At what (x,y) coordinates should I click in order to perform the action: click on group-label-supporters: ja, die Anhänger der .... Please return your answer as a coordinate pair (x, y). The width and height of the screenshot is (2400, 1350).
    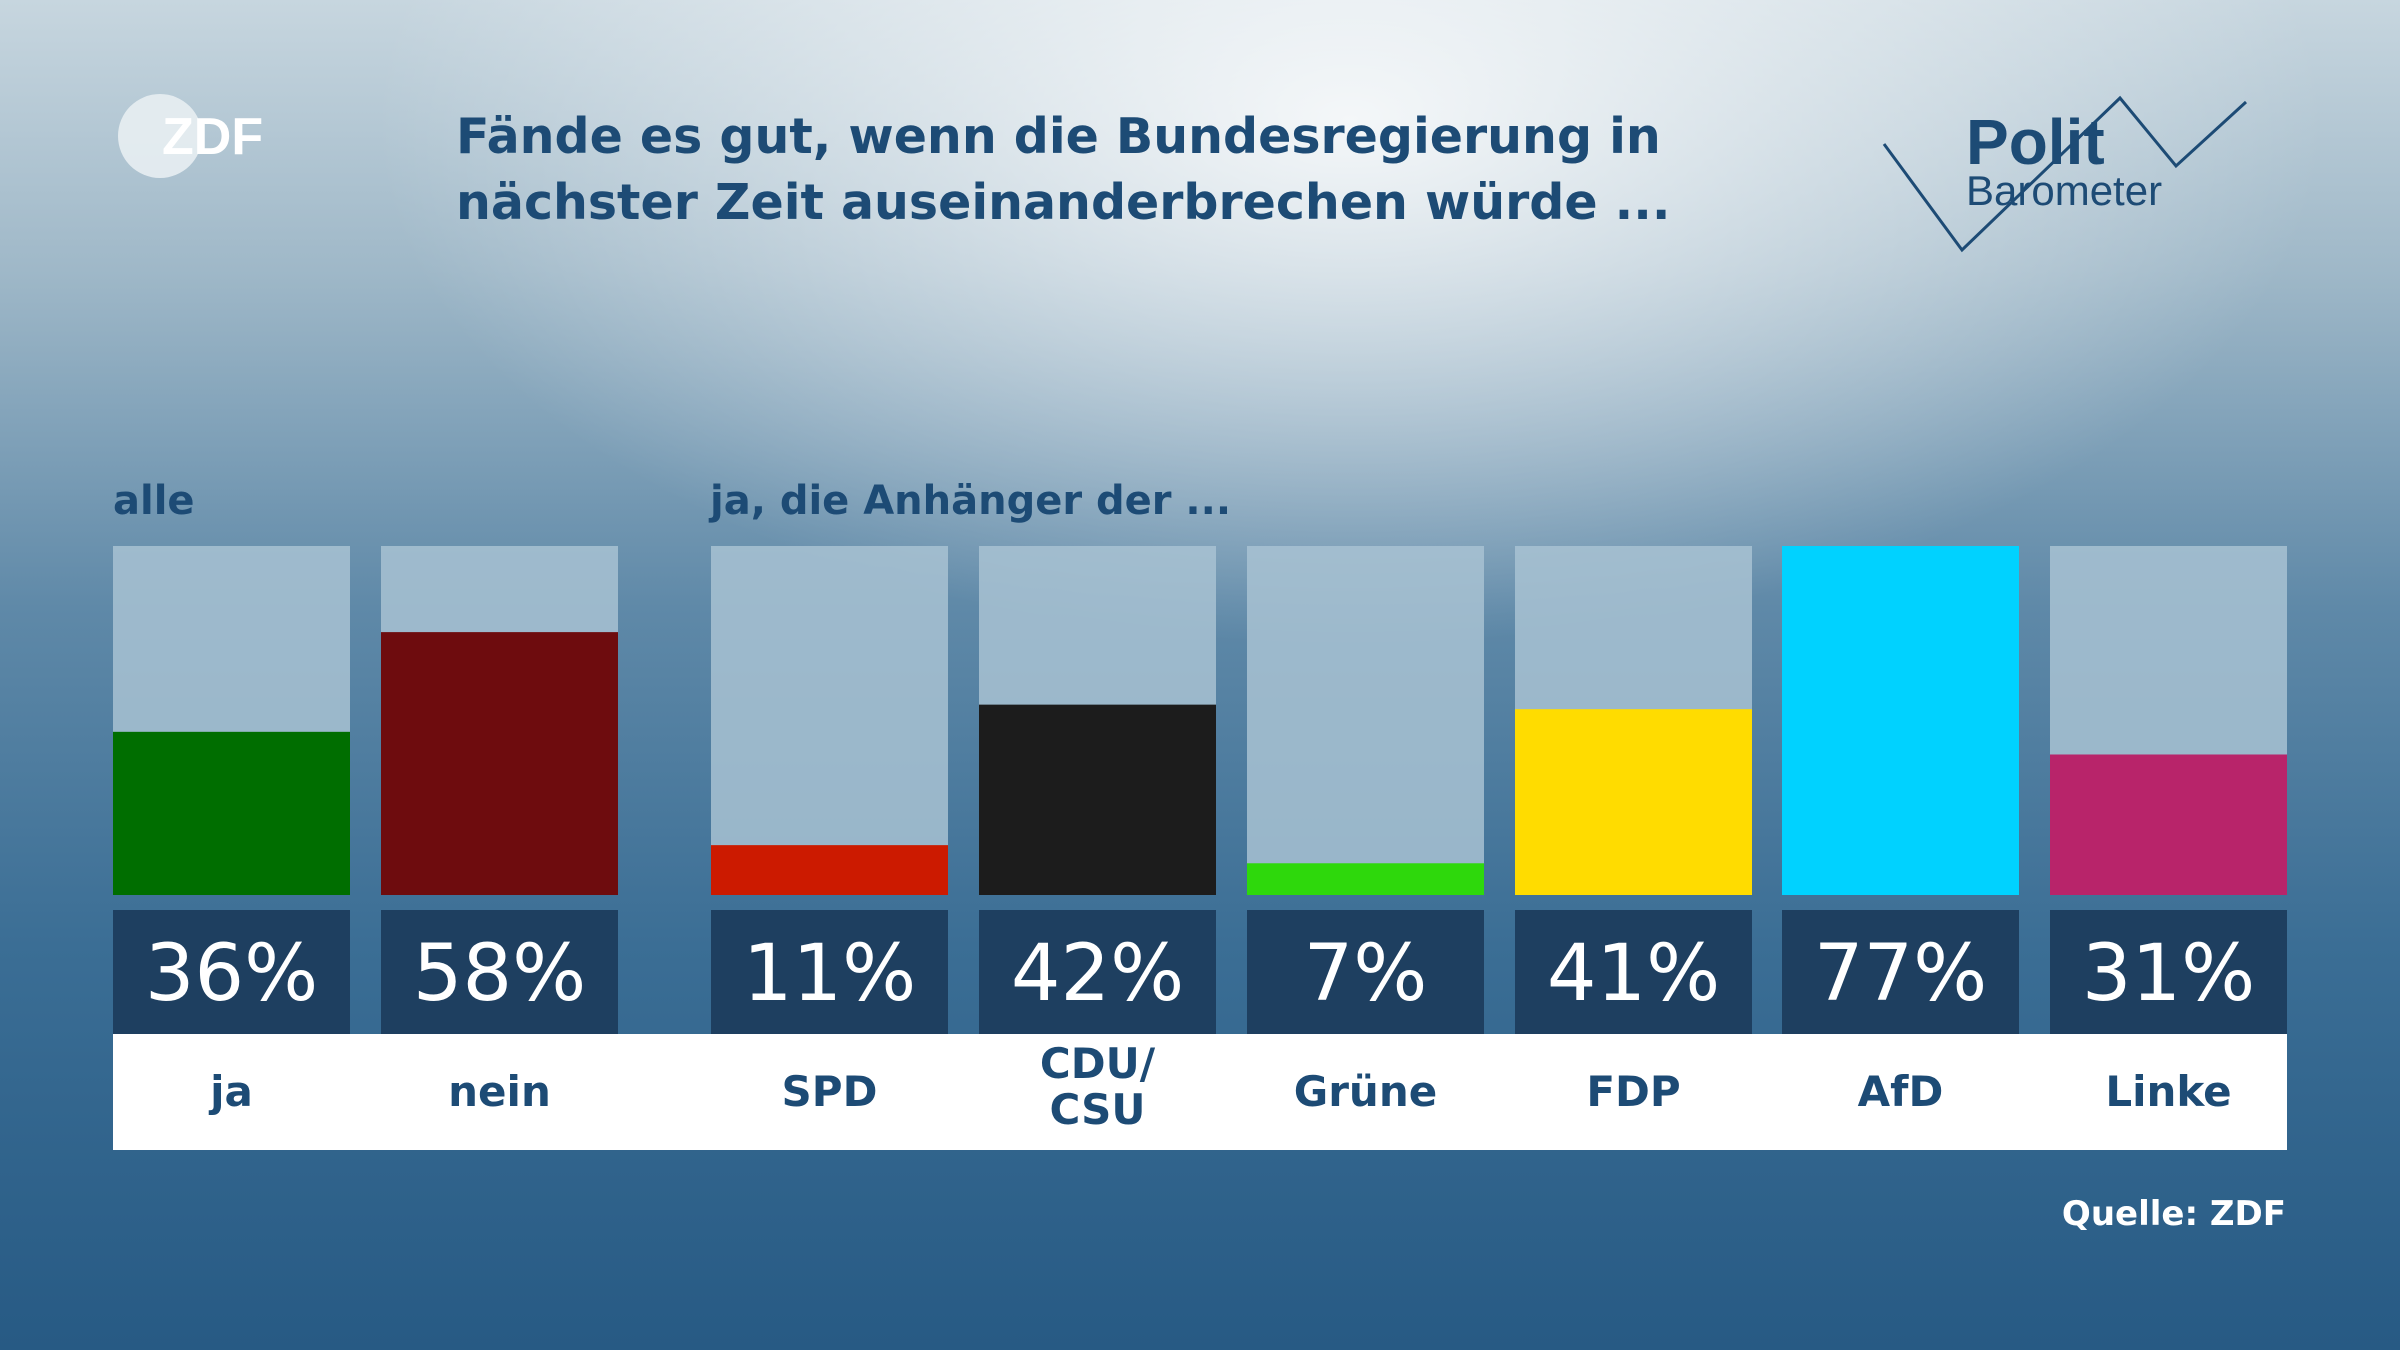
    Looking at the image, I should click on (971, 501).